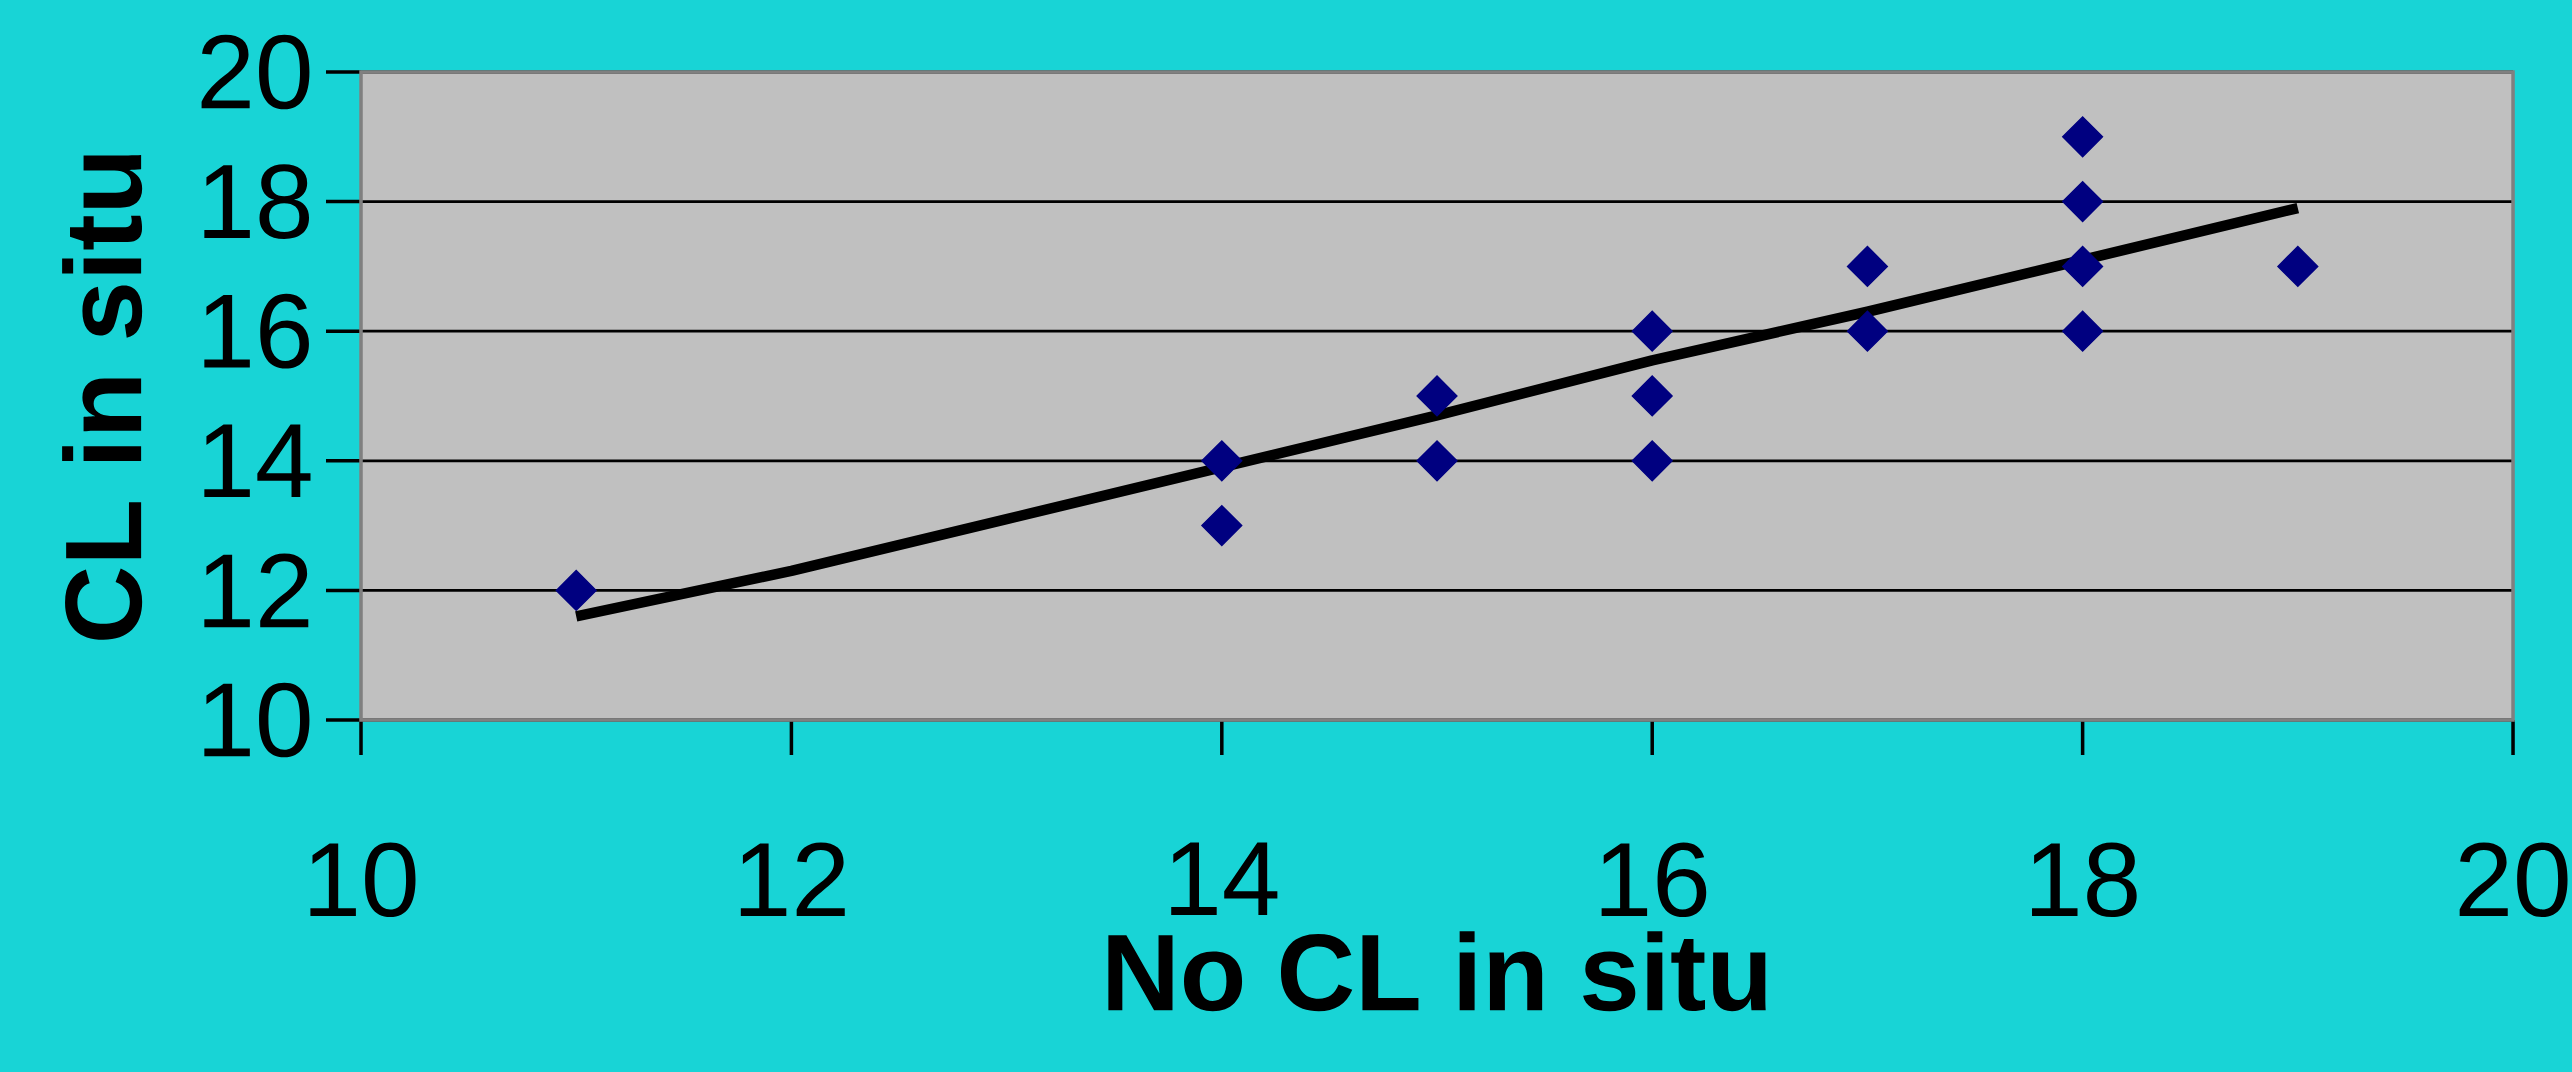 This screenshot has width=2572, height=1072. What do you see at coordinates (255, 72) in the screenshot?
I see `y-tick-label: 20` at bounding box center [255, 72].